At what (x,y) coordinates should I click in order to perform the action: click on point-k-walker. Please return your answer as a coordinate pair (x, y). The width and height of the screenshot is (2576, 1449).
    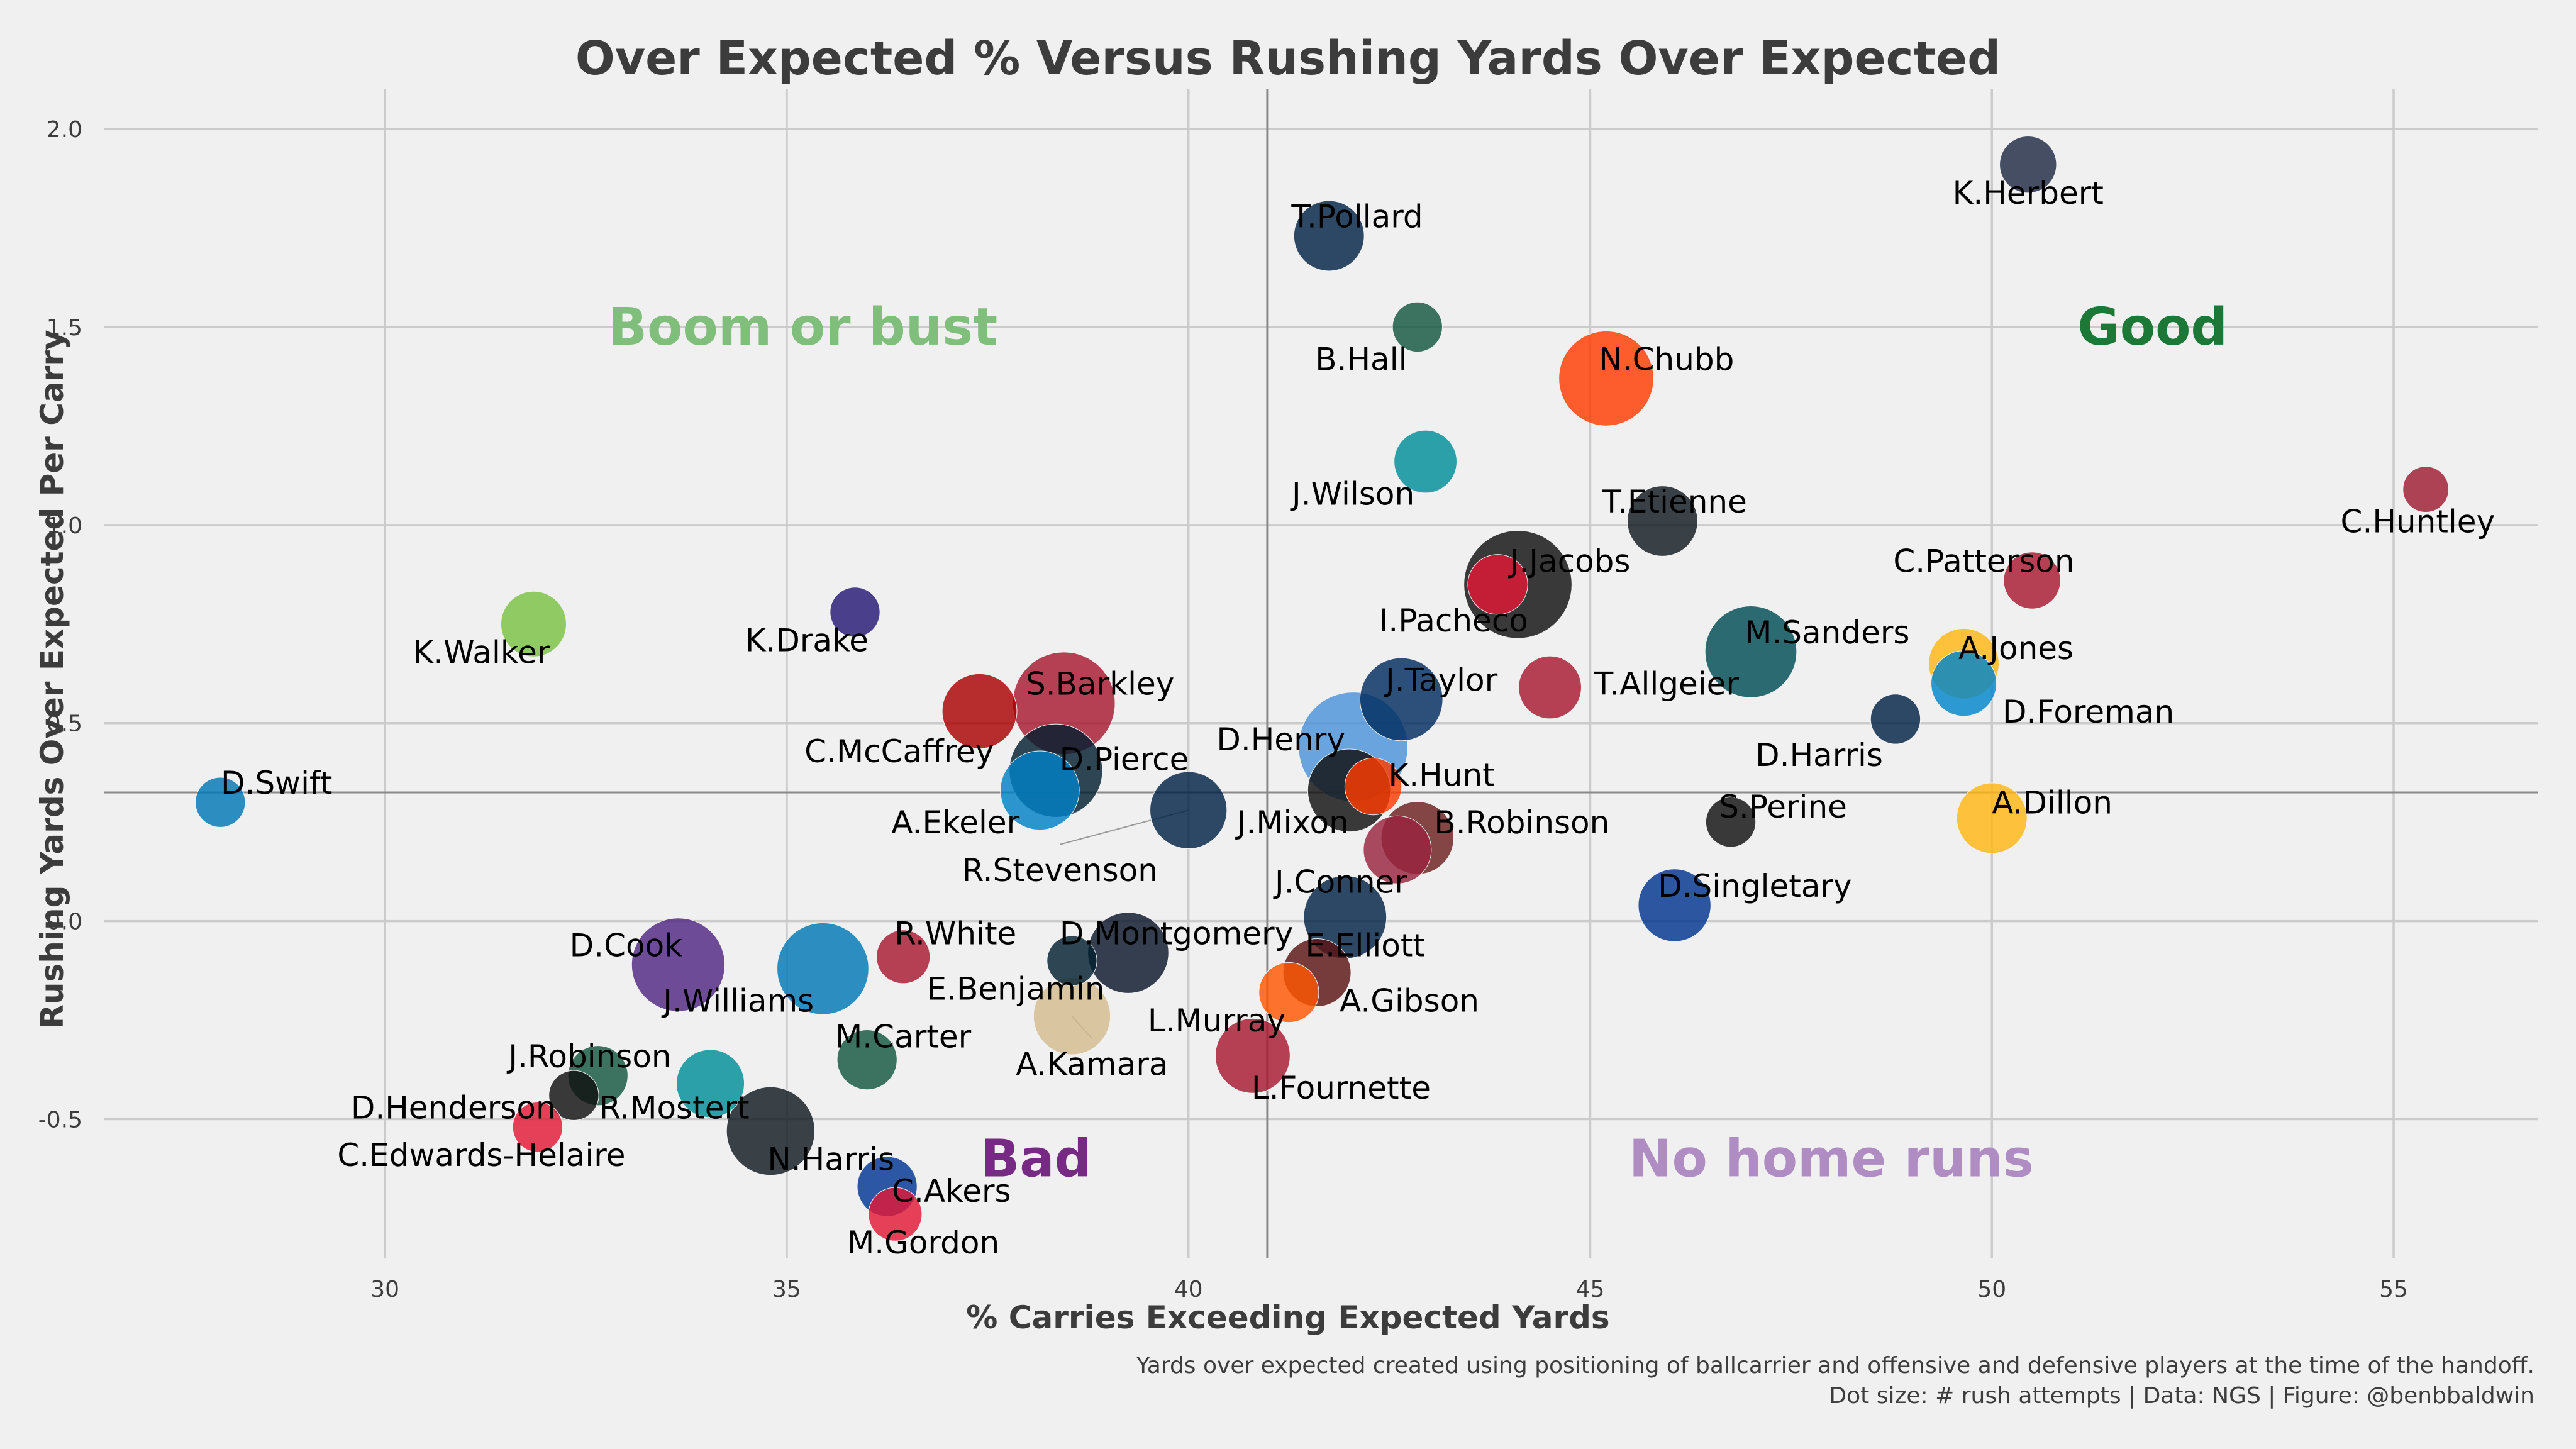
    Looking at the image, I should click on (533, 624).